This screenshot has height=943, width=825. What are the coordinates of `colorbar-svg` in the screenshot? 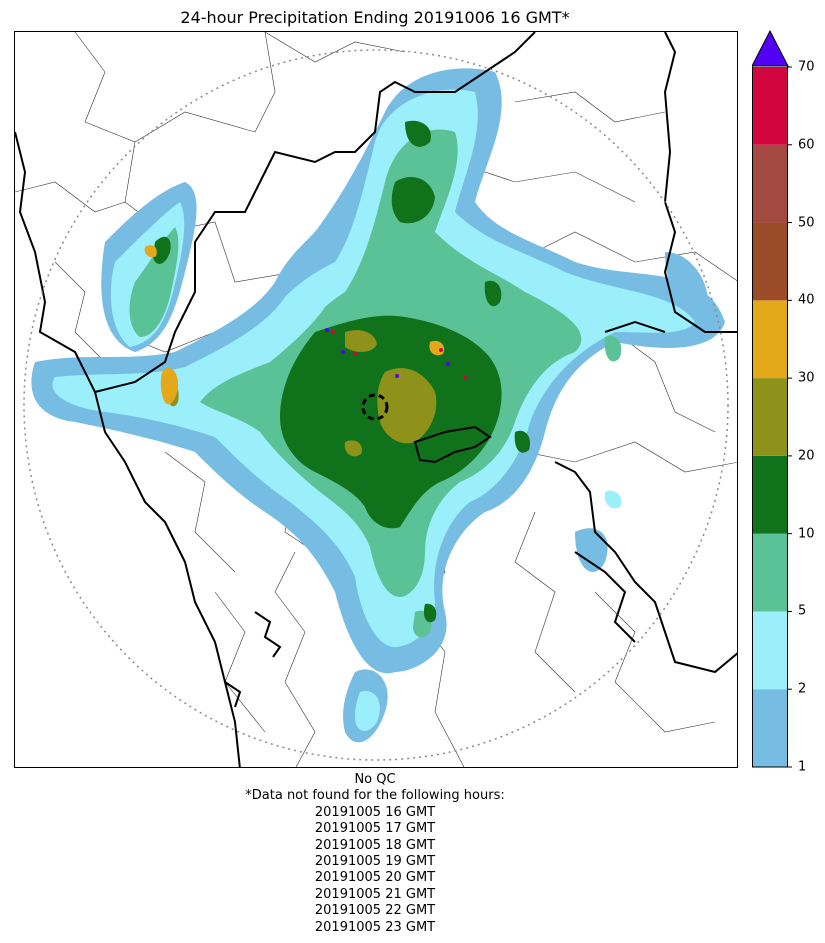 It's located at (771, 398).